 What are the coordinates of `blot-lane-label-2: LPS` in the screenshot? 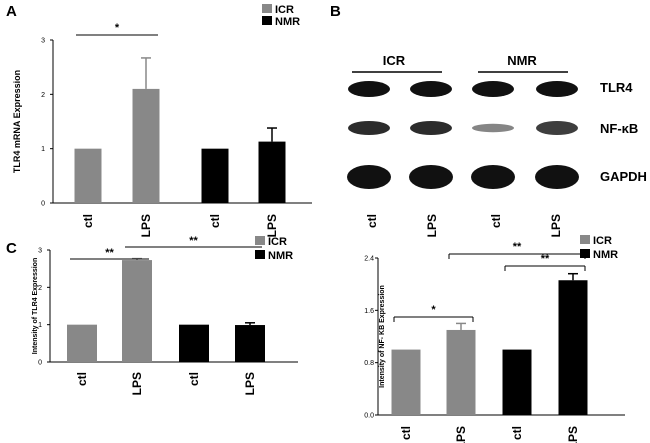 It's located at (432, 225).